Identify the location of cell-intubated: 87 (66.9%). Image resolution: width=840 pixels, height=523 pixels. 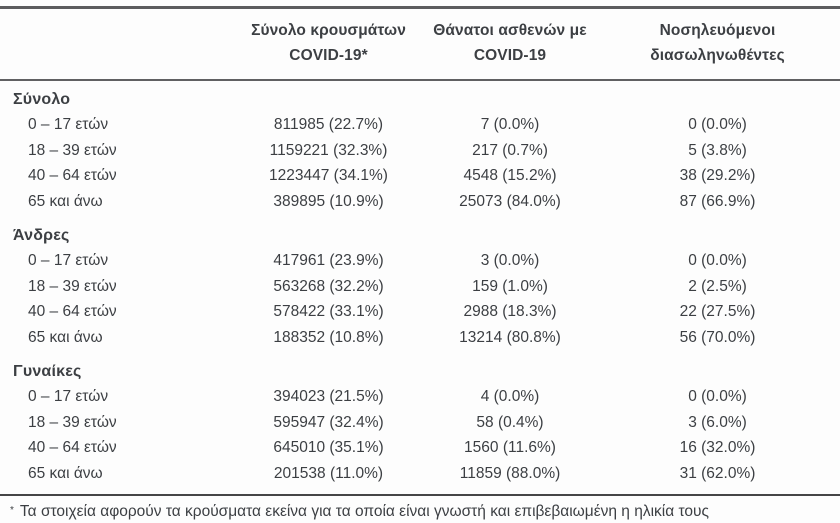
(717, 201).